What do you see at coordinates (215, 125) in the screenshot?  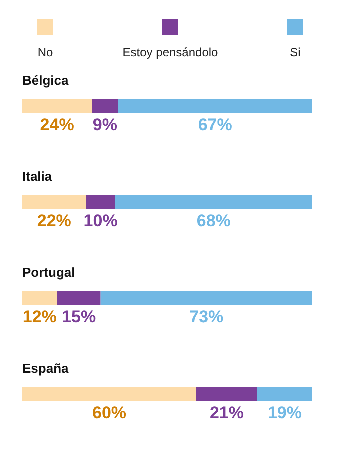 I see `data-label: 67%` at bounding box center [215, 125].